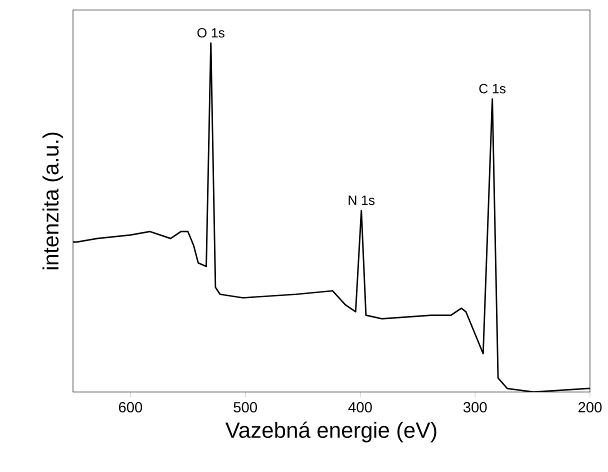  What do you see at coordinates (590, 407) in the screenshot?
I see `x-tick-label: 200` at bounding box center [590, 407].